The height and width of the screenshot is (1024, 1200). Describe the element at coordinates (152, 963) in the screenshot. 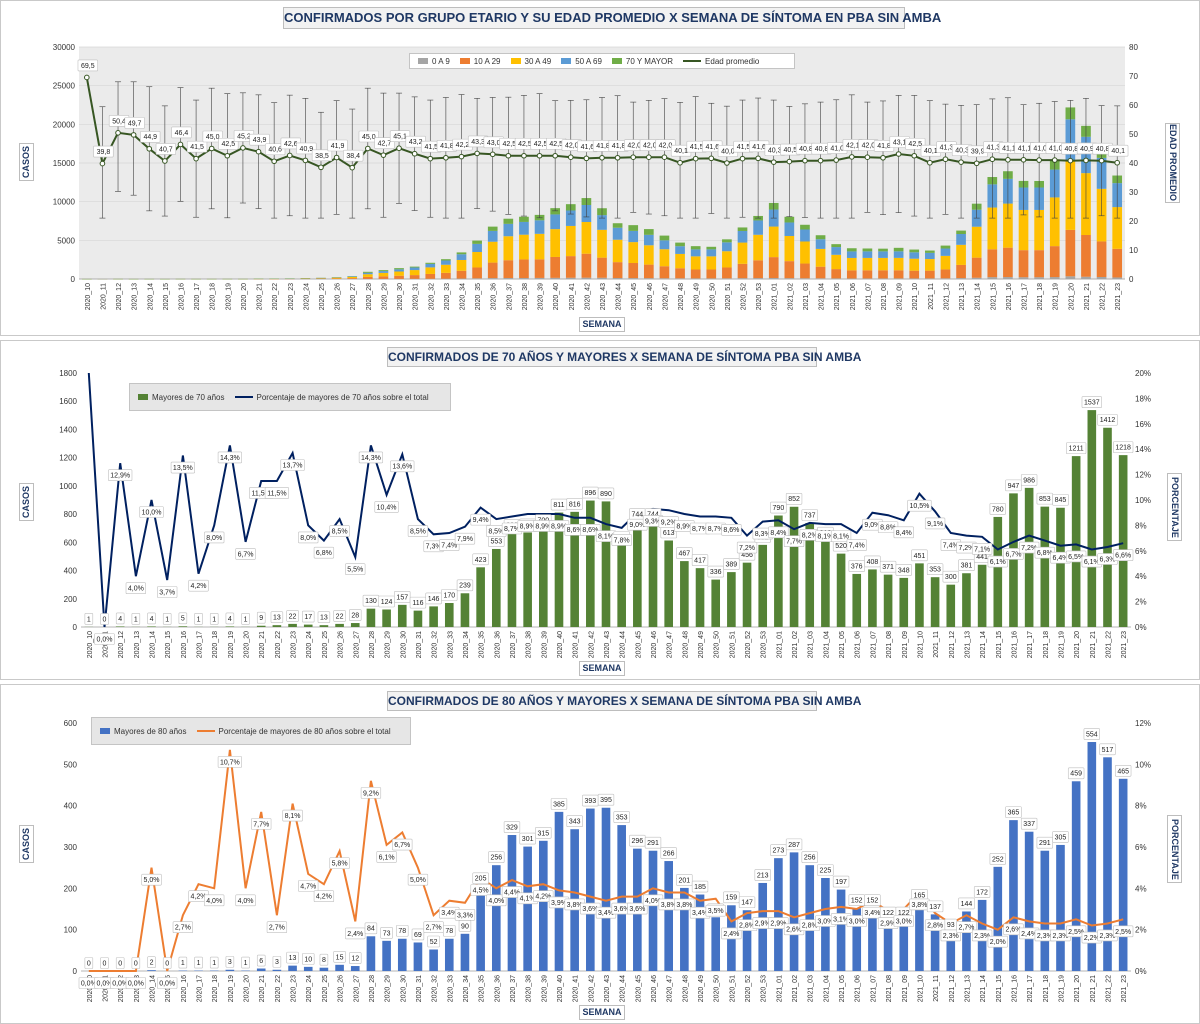

I see `data-label: 2` at that location.